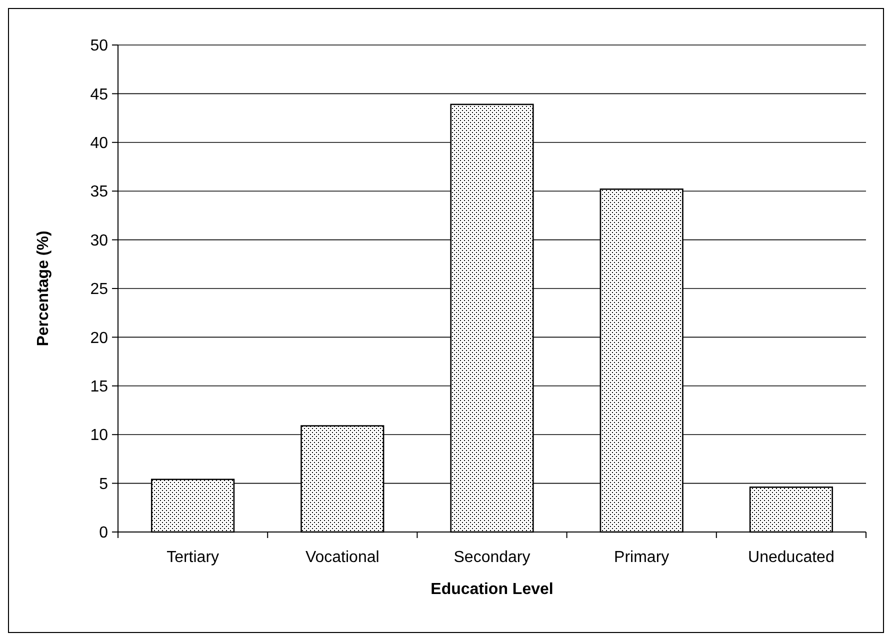  Describe the element at coordinates (642, 557) in the screenshot. I see `x-tick-label: Primary` at that location.